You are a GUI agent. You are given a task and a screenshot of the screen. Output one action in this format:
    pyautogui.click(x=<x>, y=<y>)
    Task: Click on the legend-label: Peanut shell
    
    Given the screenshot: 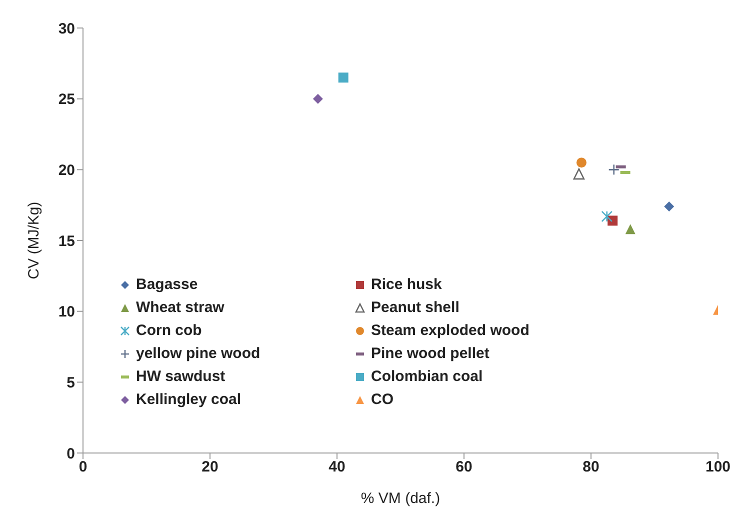 What is the action you would take?
    pyautogui.click(x=415, y=307)
    